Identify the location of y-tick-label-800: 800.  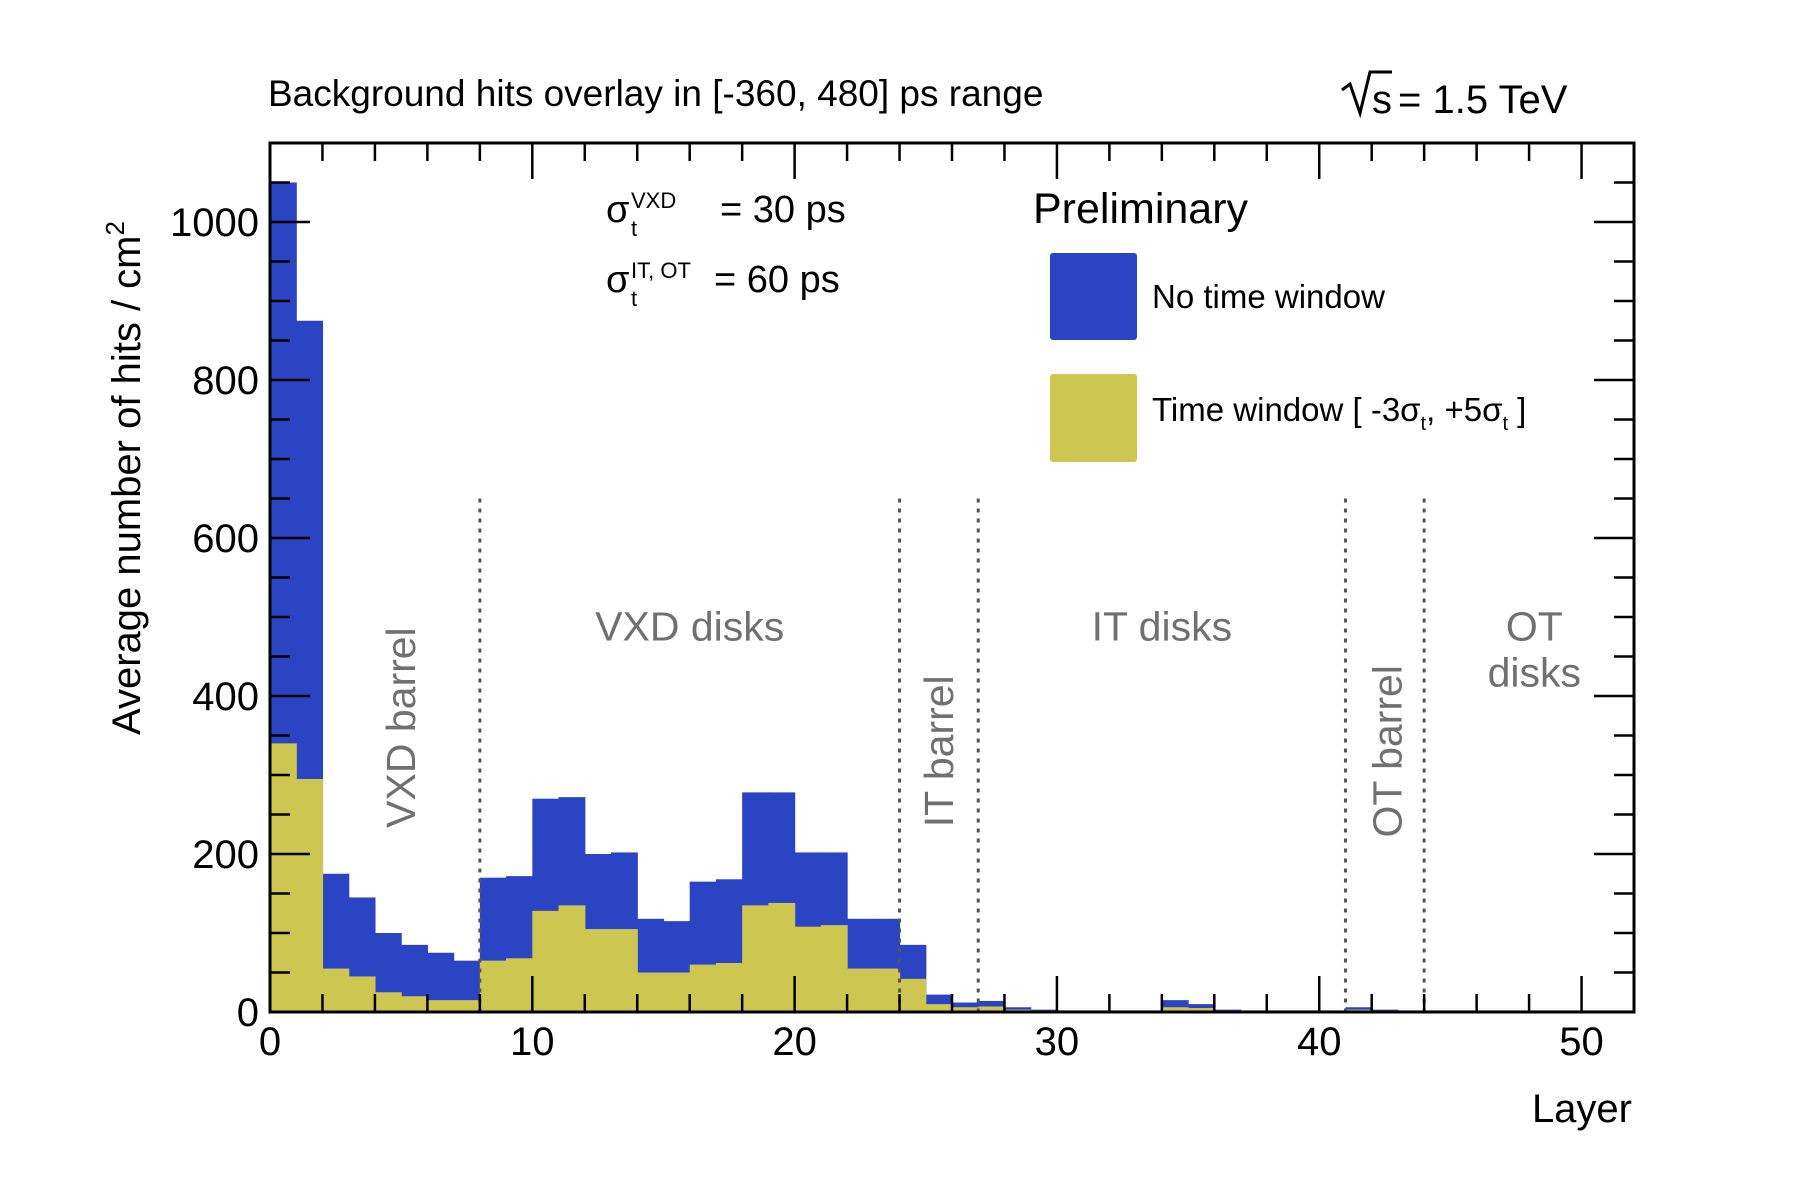
(225, 381).